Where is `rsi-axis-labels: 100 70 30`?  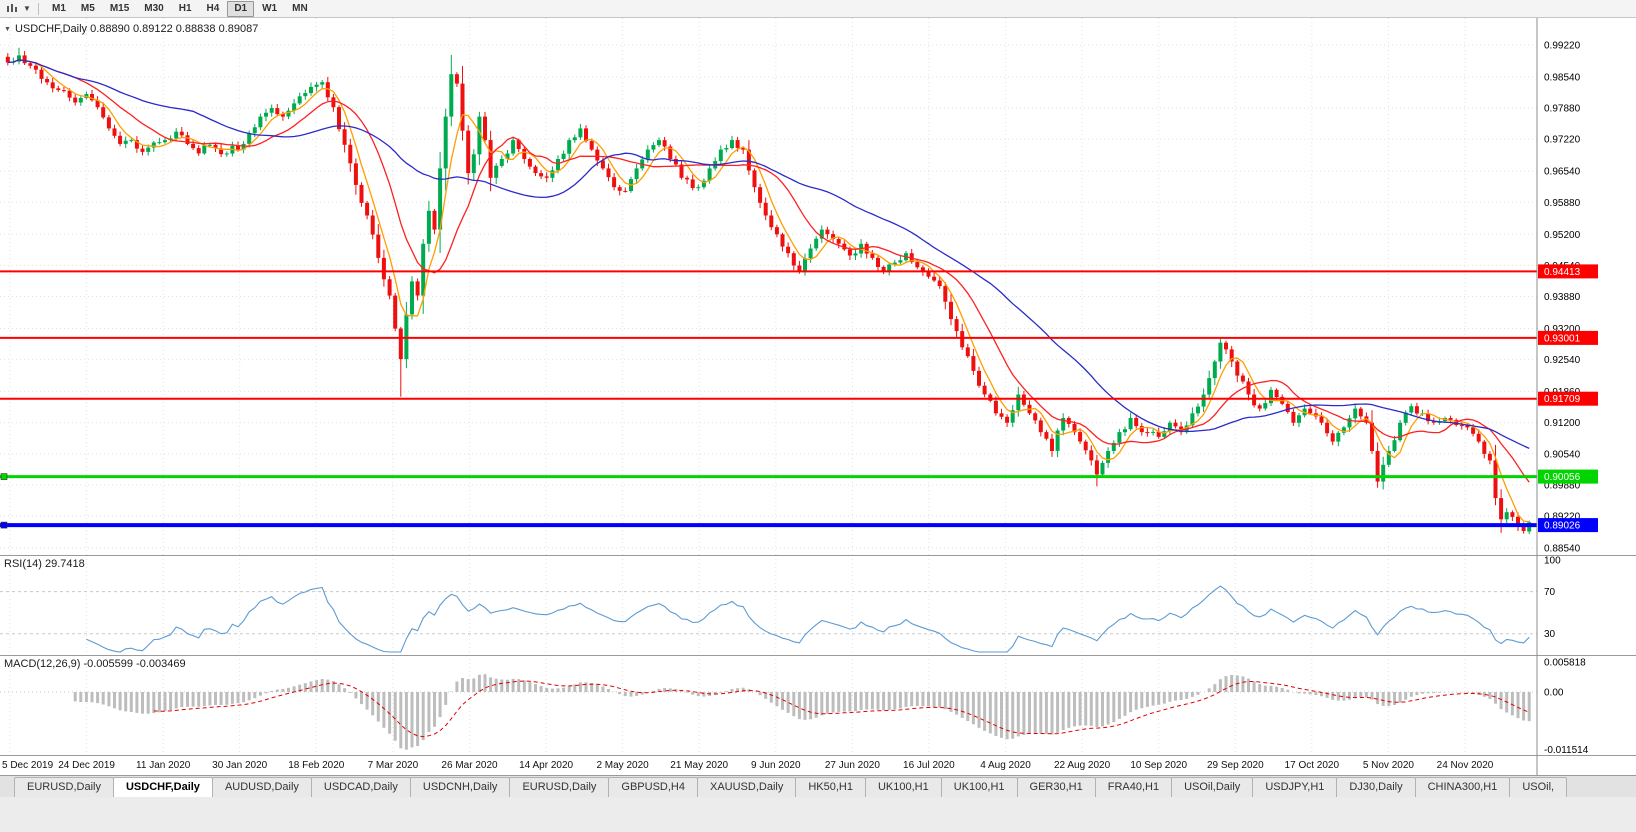
rsi-axis-labels: 100 70 30 is located at coordinates (1552, 598).